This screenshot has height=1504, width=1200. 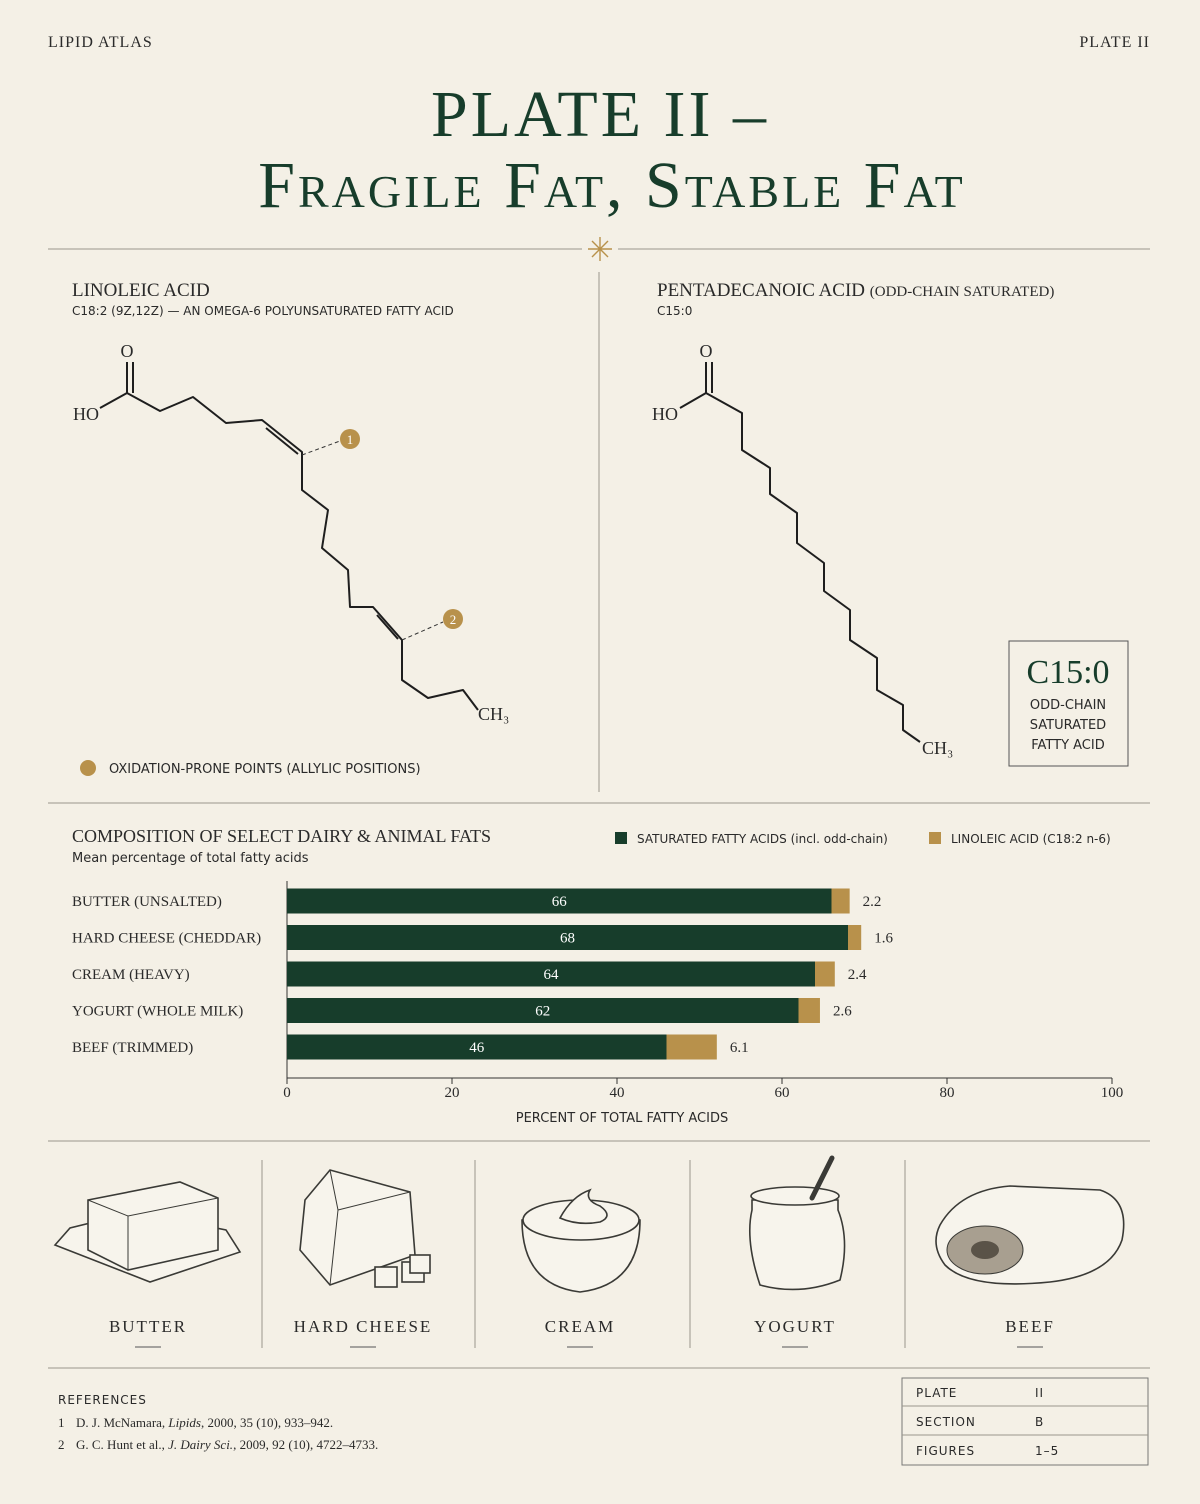 I want to click on title: PLATE II –, so click(x=600, y=114).